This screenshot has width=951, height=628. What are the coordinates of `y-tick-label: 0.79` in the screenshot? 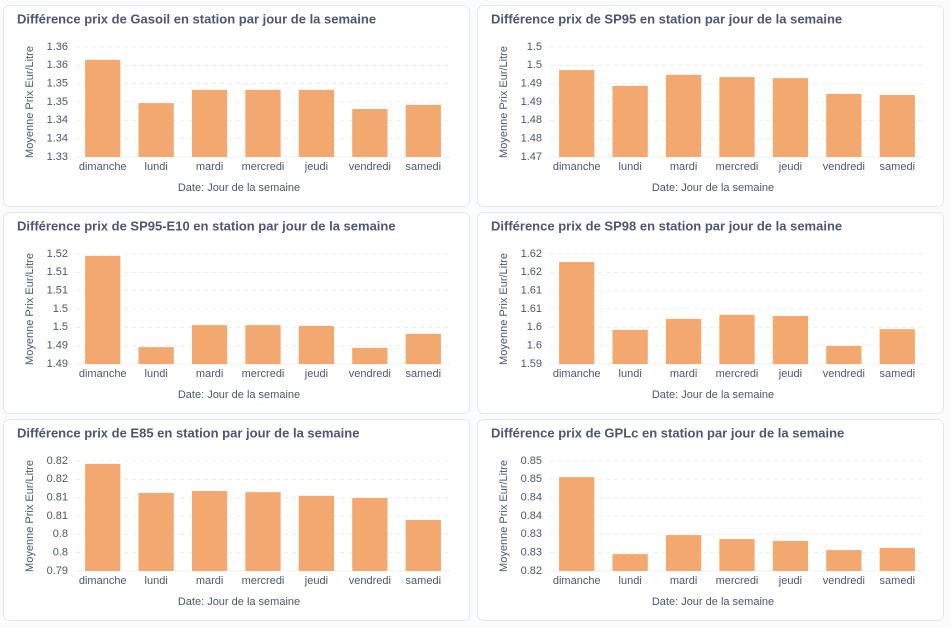 It's located at (57, 571).